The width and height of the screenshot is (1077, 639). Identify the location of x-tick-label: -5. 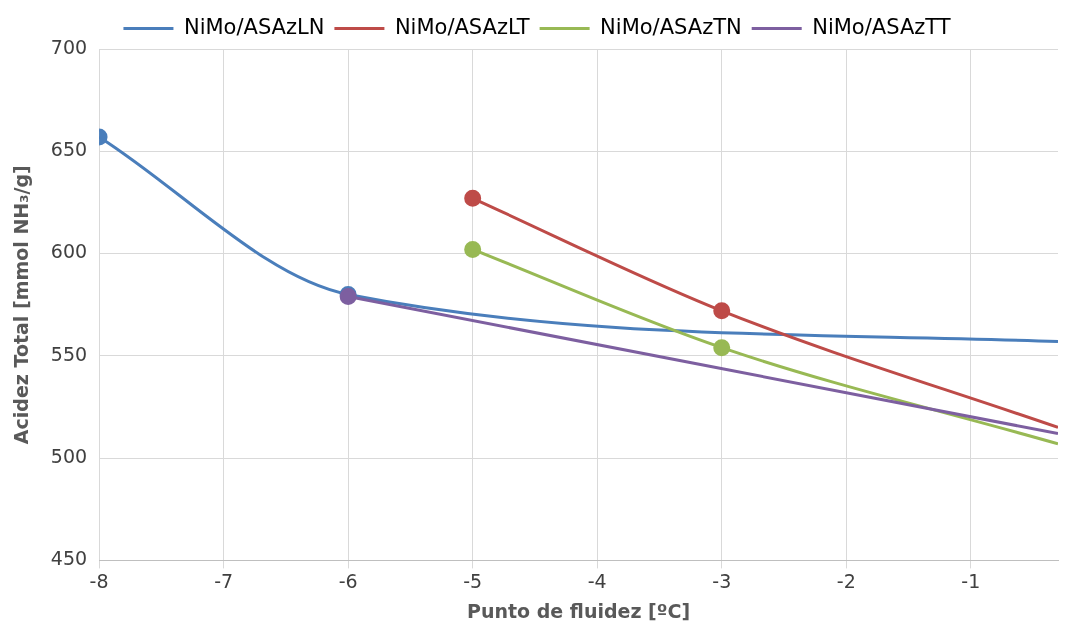
(473, 580).